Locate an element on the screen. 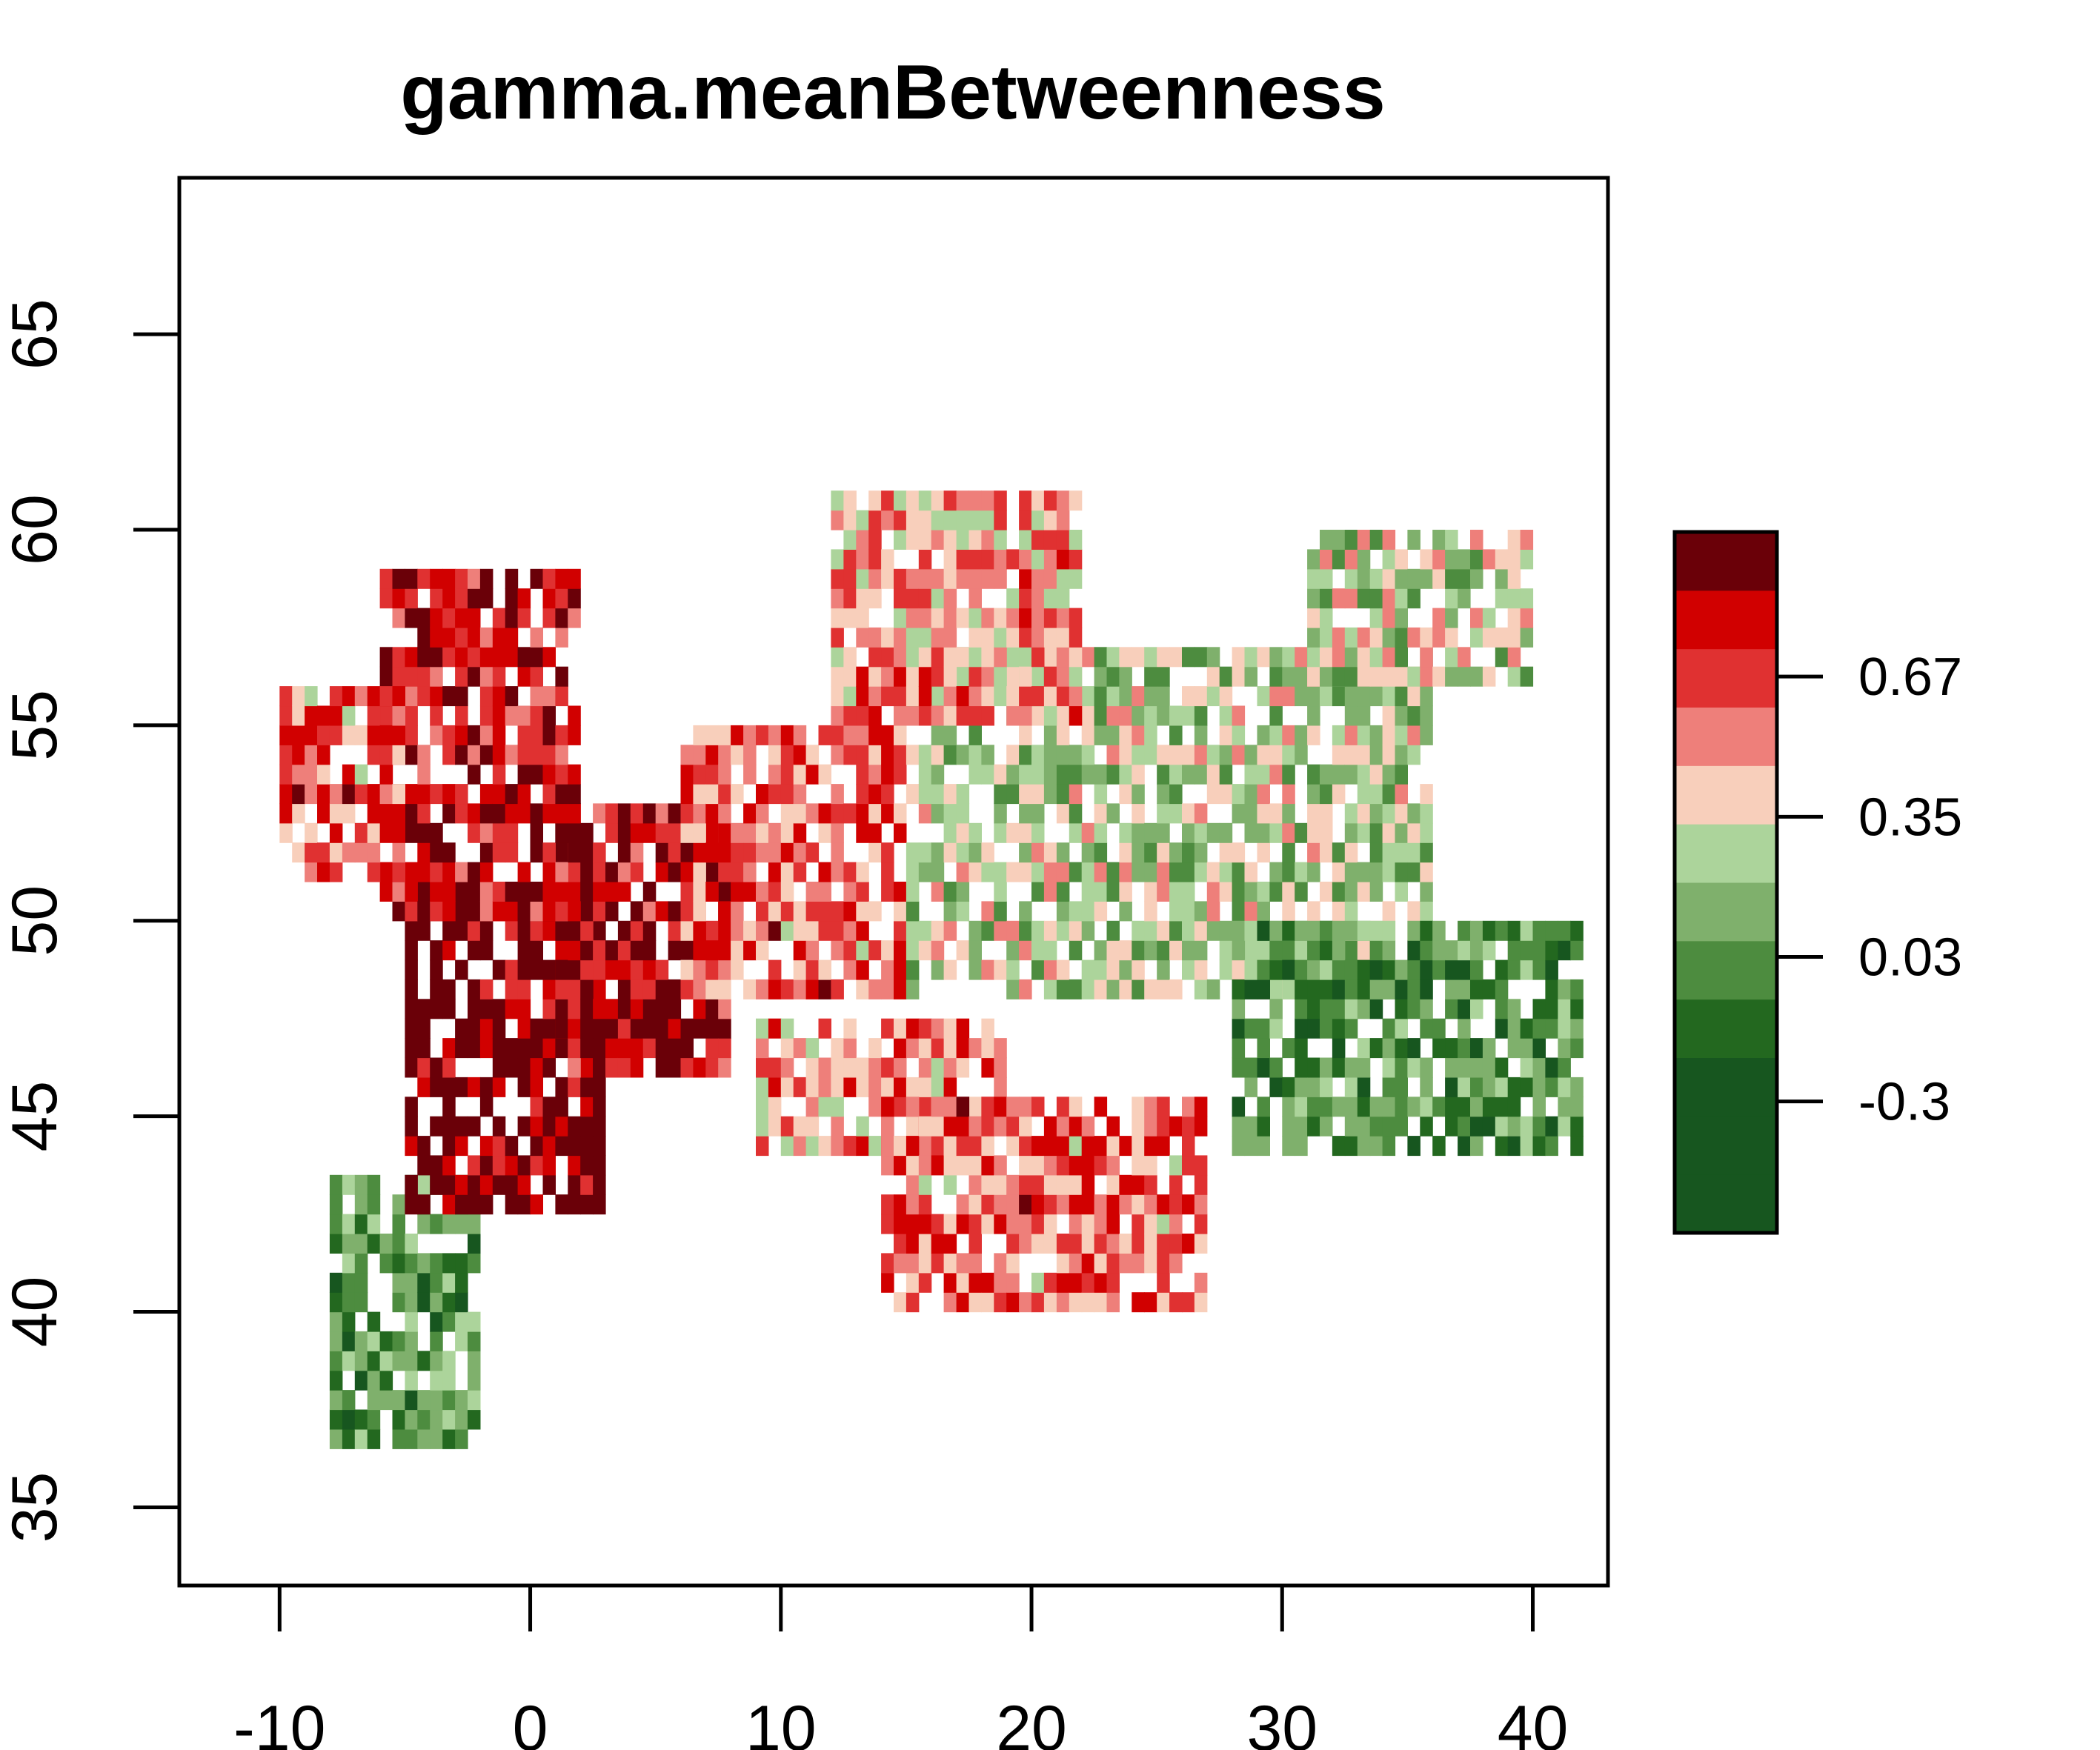 Image resolution: width=2100 pixels, height=1750 pixels. x-tick-label: 30 is located at coordinates (1282, 1721).